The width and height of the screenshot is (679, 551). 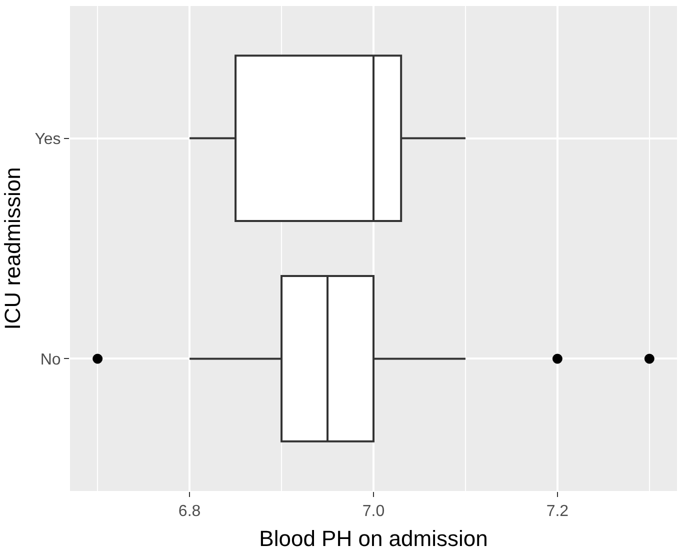 I want to click on y-tick-label: No, so click(x=50, y=359).